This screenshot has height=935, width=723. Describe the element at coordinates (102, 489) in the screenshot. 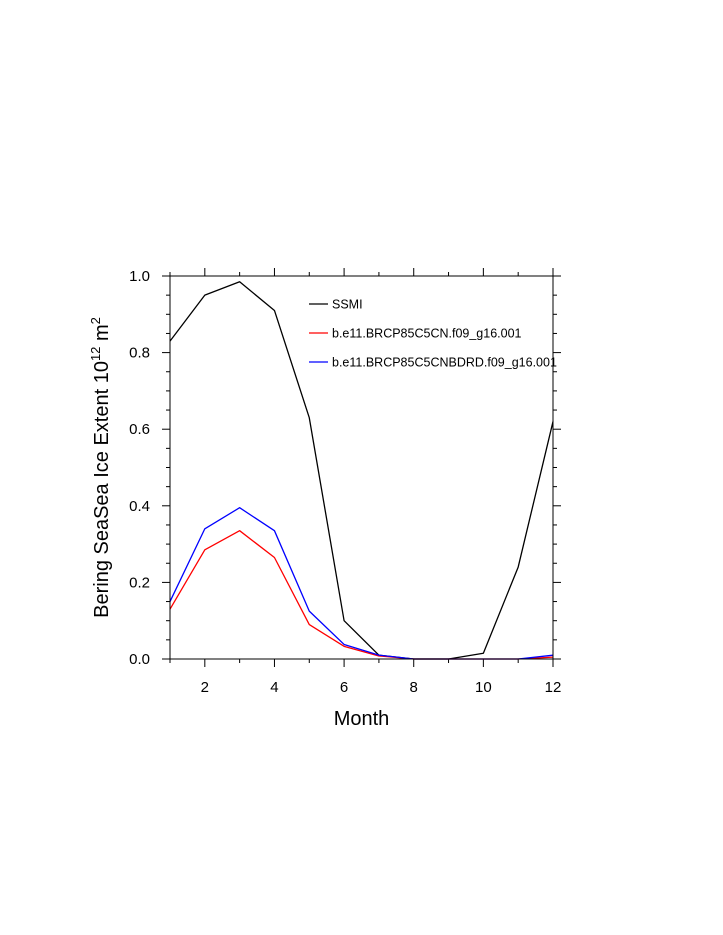

I see `y-axis-title-main: Bering SeaSea Ice Extent 10` at that location.